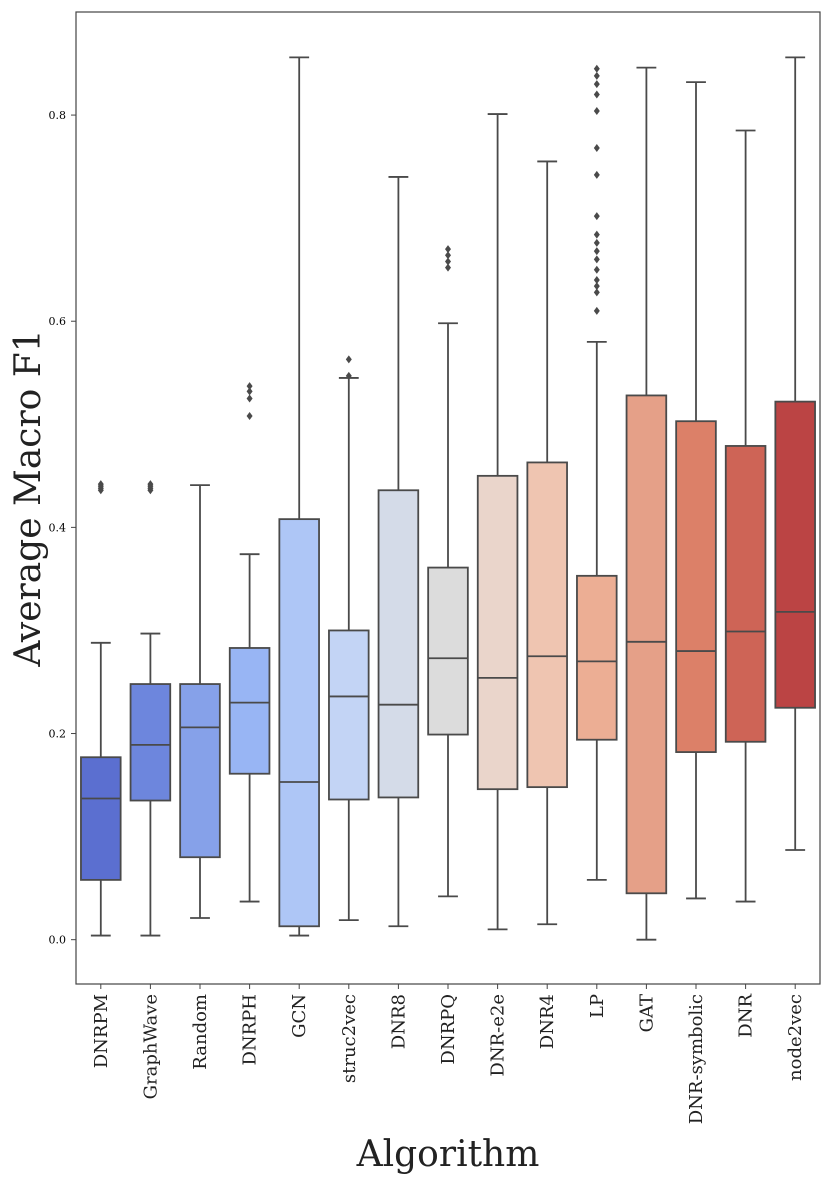 This screenshot has width=831, height=1186. What do you see at coordinates (646, 1013) in the screenshot?
I see `x-tick-label: GAT` at bounding box center [646, 1013].